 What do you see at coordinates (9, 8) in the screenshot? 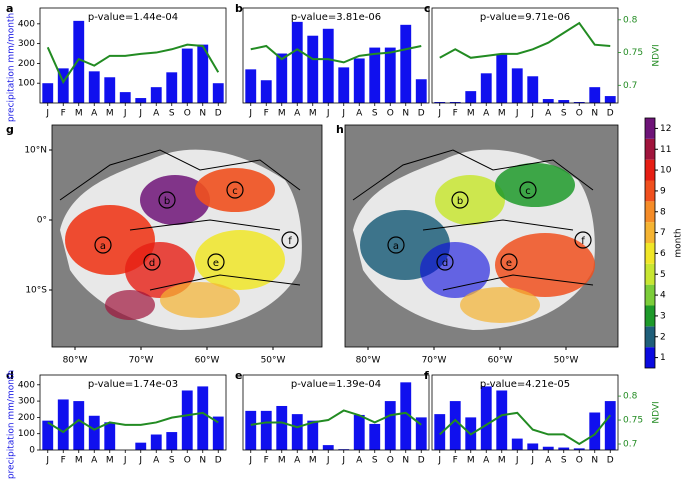
I see `panel-letter: a` at bounding box center [9, 8].